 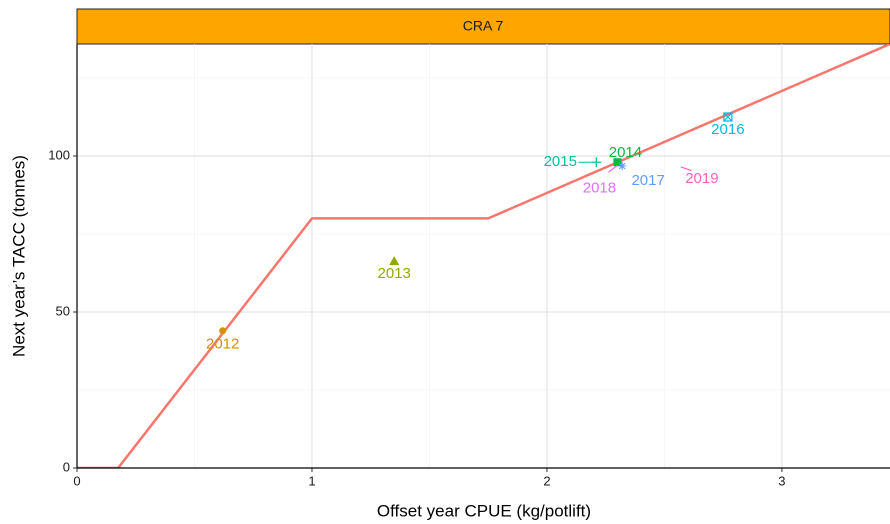 I want to click on strip-title: CRA 7, so click(x=483, y=26).